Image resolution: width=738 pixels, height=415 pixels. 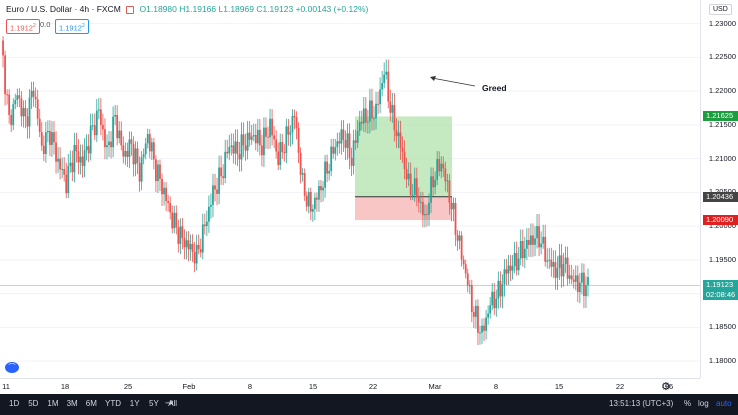 I want to click on tradingview-logo-icon: ⌒, so click(x=12, y=367).